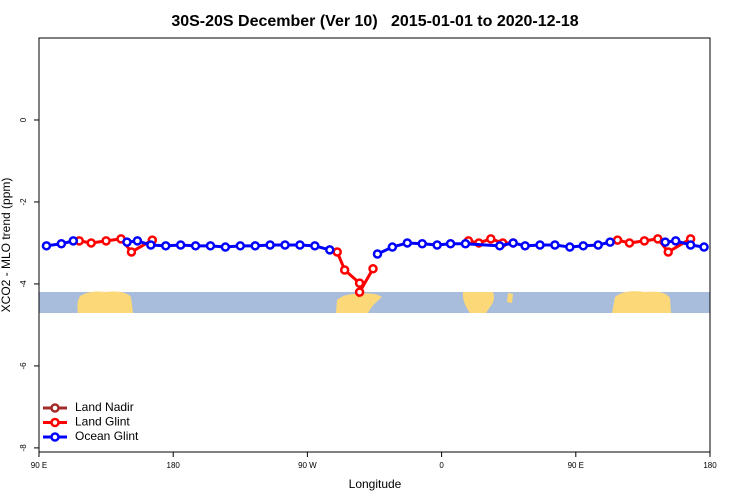  What do you see at coordinates (374, 302) in the screenshot?
I see `map-strip` at bounding box center [374, 302].